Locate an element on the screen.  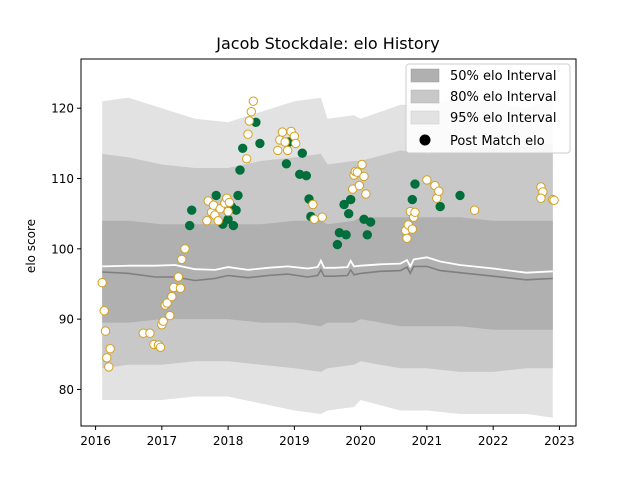
legend-label-95: 95% elo Interval is located at coordinates (503, 118).